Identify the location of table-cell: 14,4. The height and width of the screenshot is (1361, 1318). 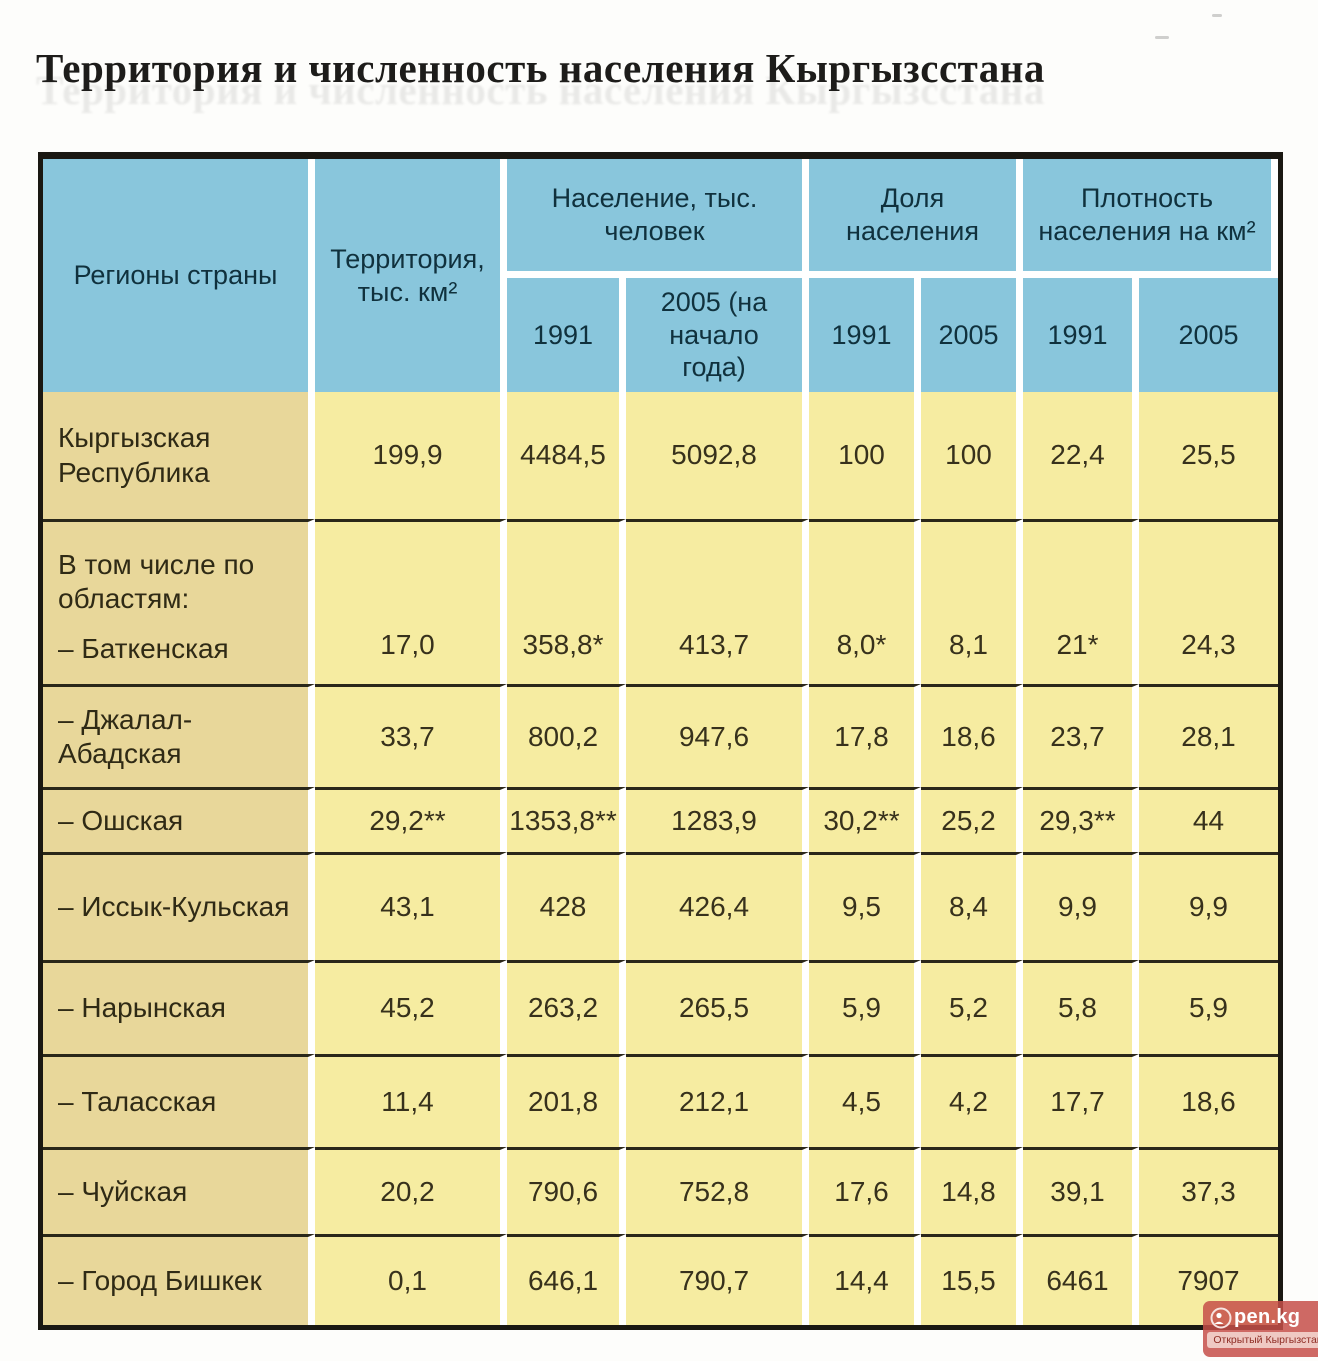
(865, 1279).